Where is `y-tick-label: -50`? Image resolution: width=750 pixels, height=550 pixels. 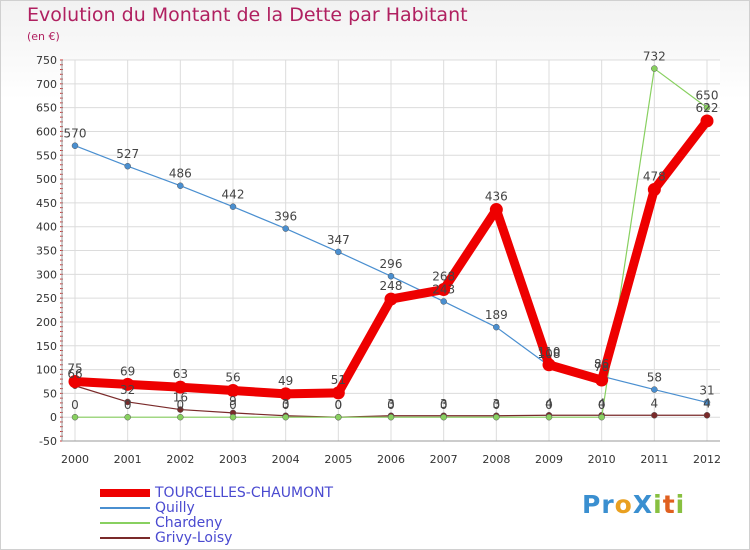
y-tick-label: -50 is located at coordinates (48, 441).